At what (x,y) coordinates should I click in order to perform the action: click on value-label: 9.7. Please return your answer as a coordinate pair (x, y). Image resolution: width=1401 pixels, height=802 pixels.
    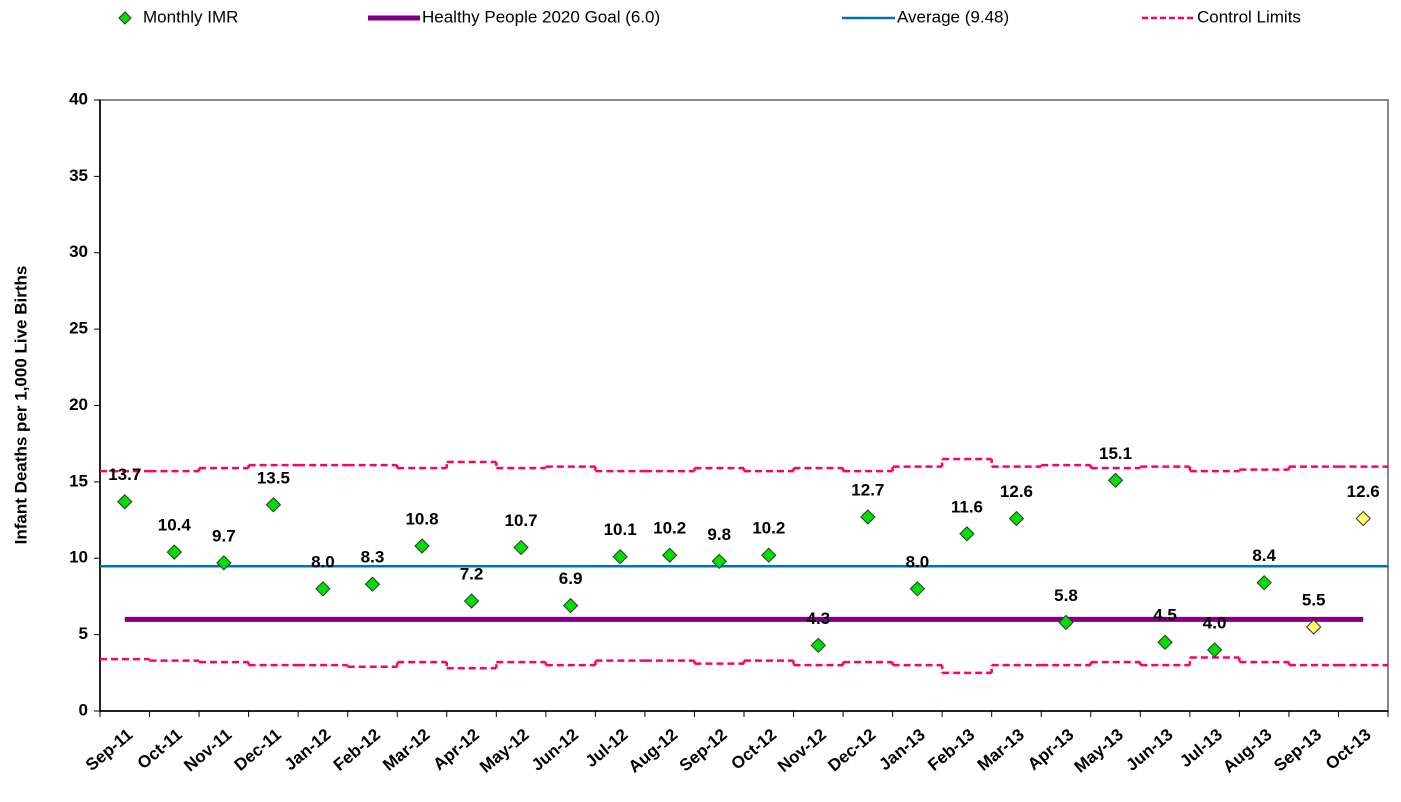
    Looking at the image, I should click on (224, 535).